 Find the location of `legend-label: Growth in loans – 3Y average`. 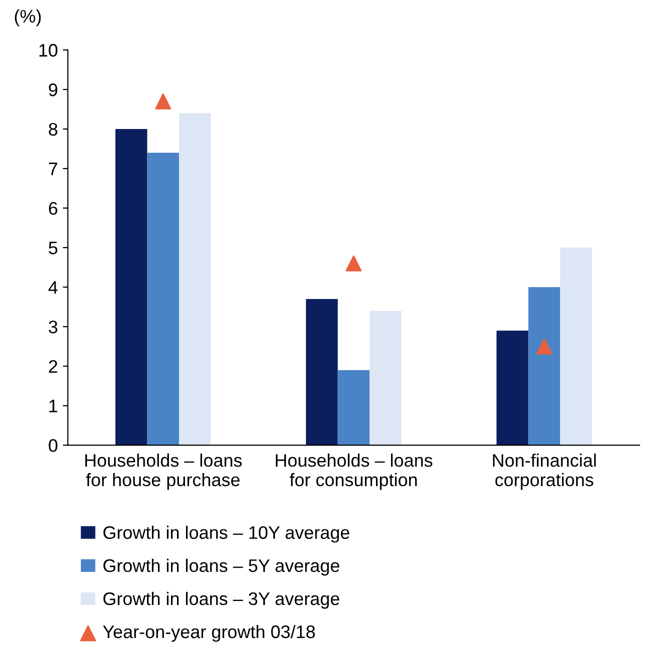

legend-label: Growth in loans – 3Y average is located at coordinates (221, 600).